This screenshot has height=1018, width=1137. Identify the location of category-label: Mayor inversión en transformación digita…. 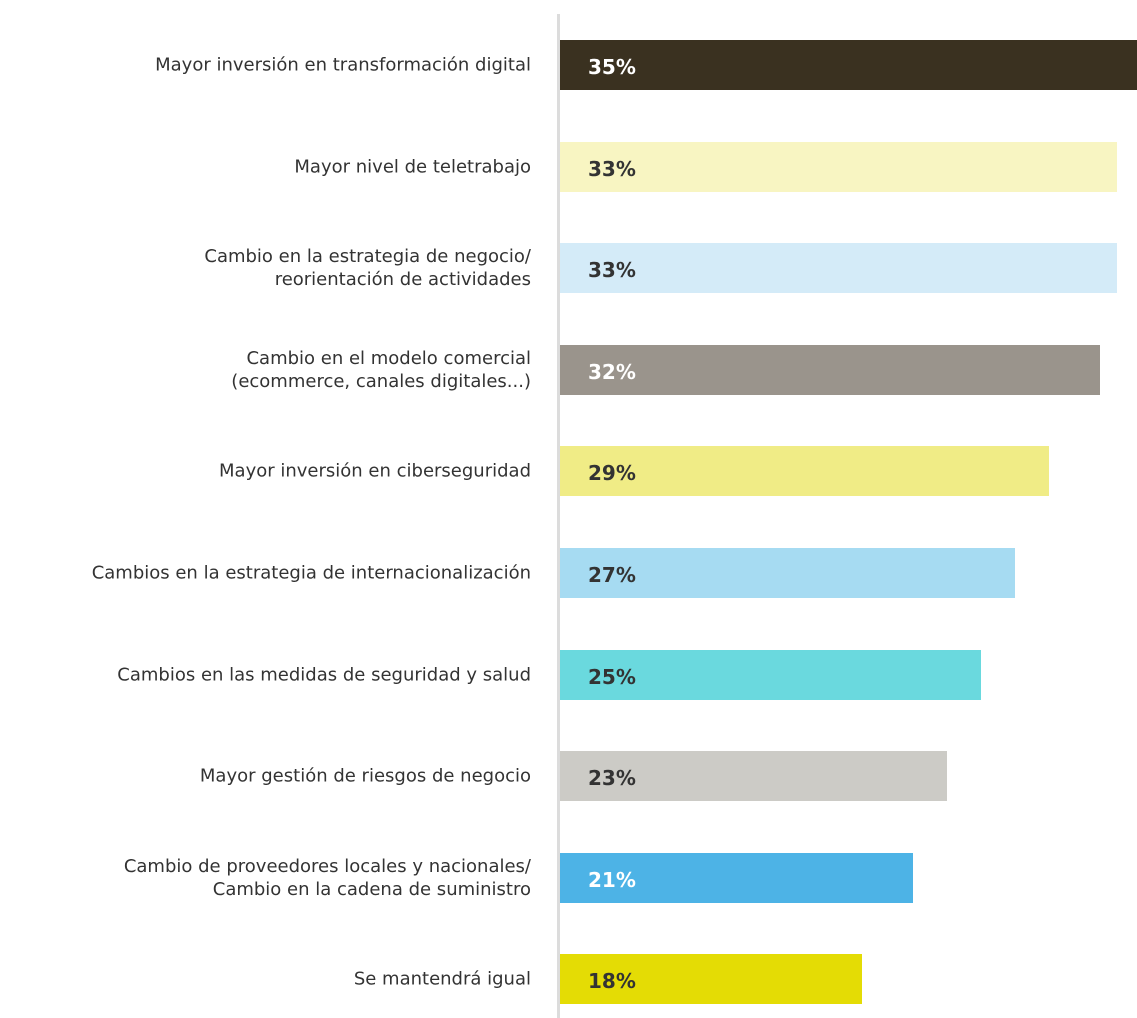
(343, 65).